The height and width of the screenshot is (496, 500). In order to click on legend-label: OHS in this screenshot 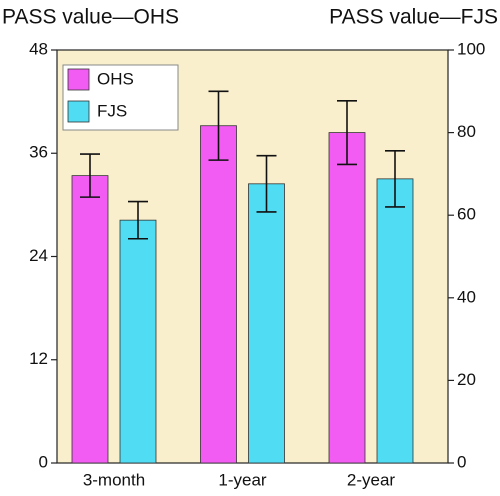, I will do `click(115, 78)`.